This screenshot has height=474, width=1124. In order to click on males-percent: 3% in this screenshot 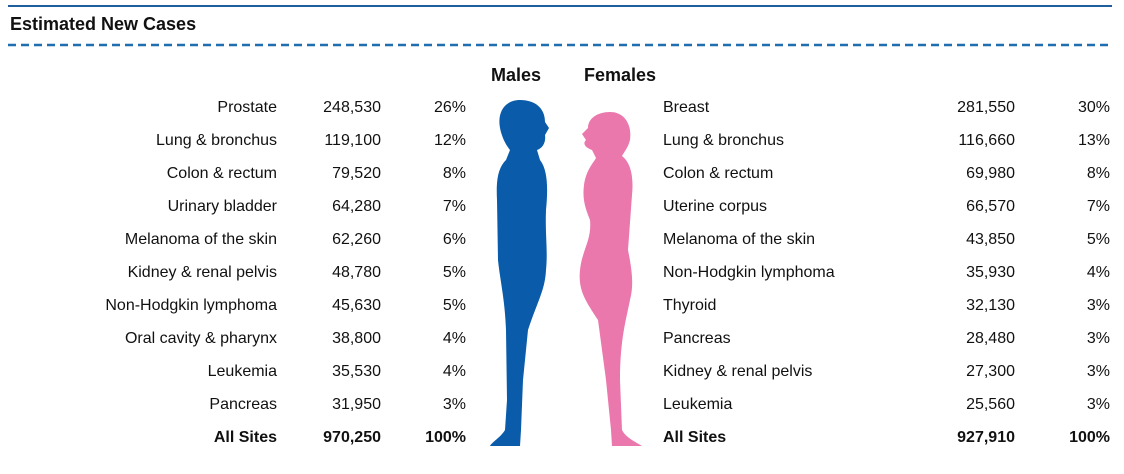, I will do `click(454, 404)`.